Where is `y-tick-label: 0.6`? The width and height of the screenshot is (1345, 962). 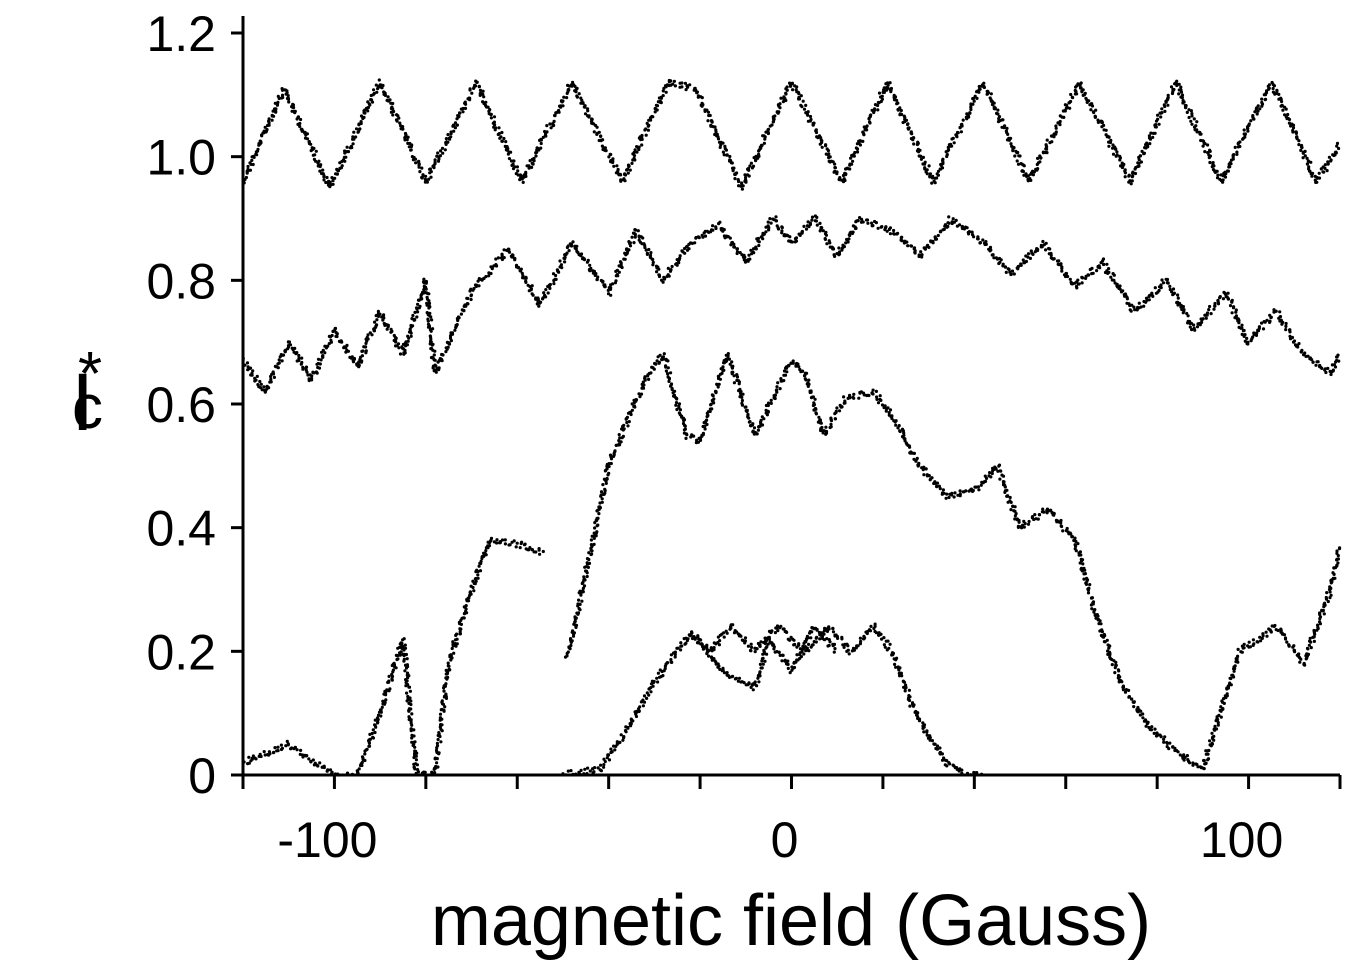
y-tick-label: 0.6 is located at coordinates (181, 405).